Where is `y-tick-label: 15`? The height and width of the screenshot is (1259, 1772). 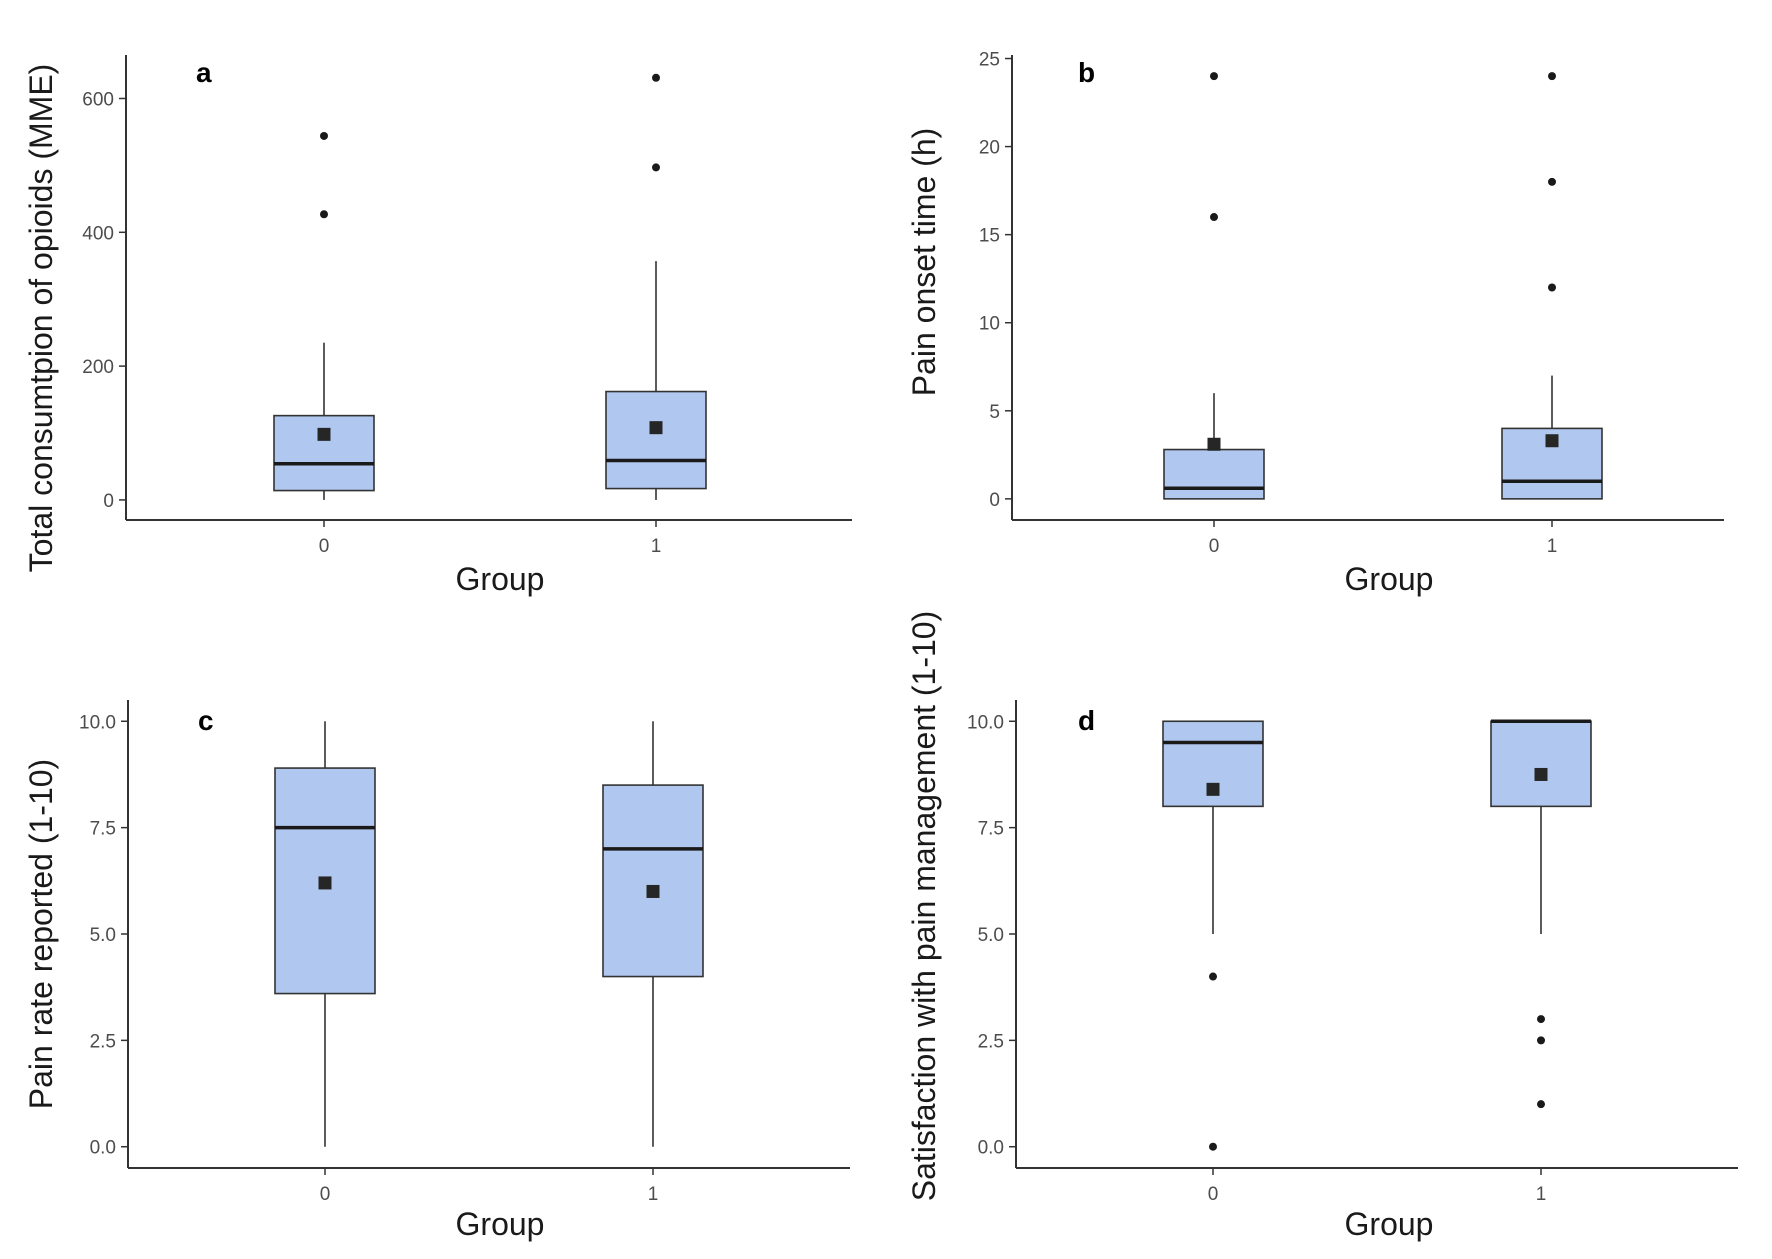
y-tick-label: 15 is located at coordinates (989, 236).